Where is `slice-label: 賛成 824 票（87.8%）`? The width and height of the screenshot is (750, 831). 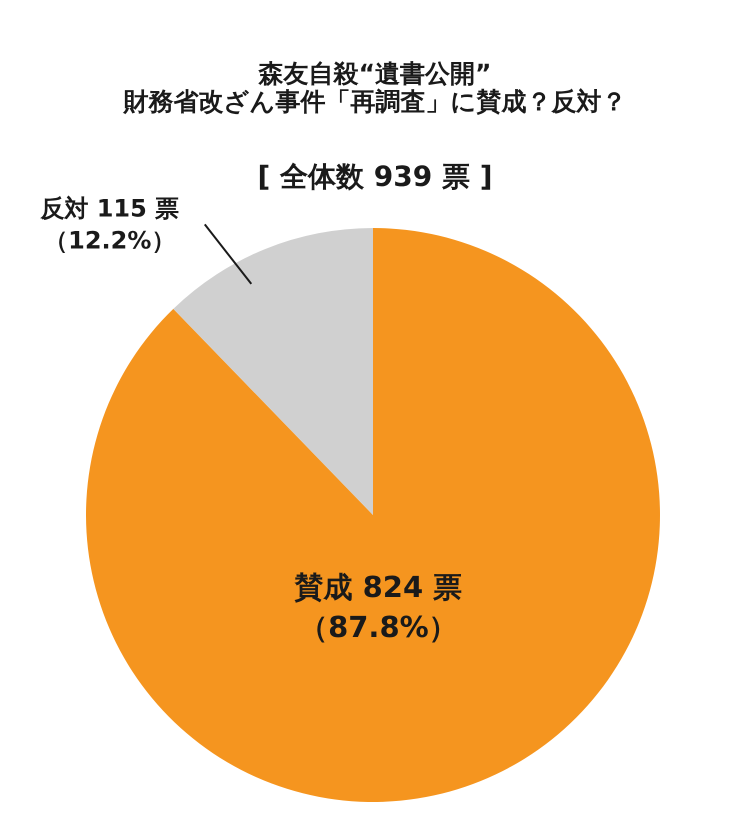
slice-label: 賛成 824 票（87.8%） is located at coordinates (378, 607).